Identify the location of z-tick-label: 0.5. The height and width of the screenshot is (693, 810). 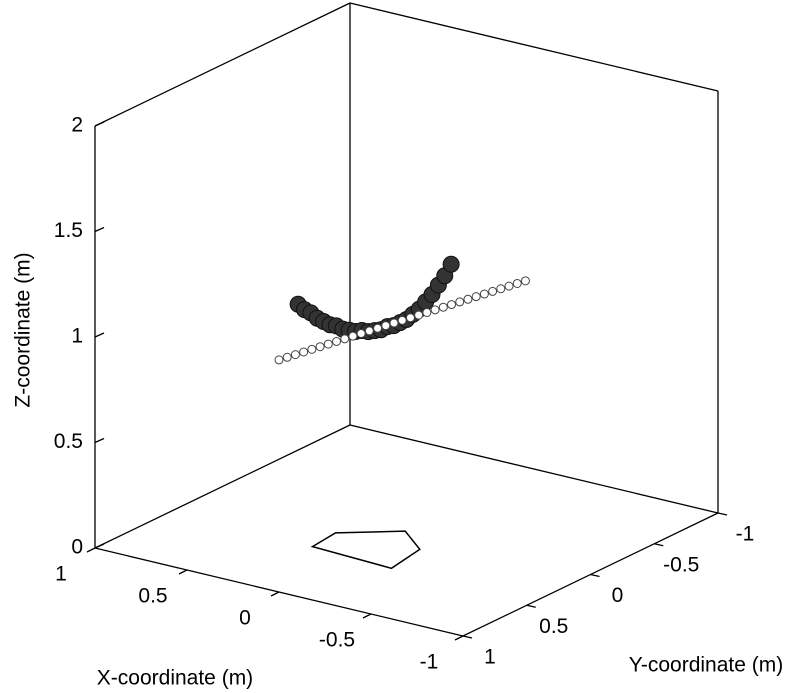
(68, 441).